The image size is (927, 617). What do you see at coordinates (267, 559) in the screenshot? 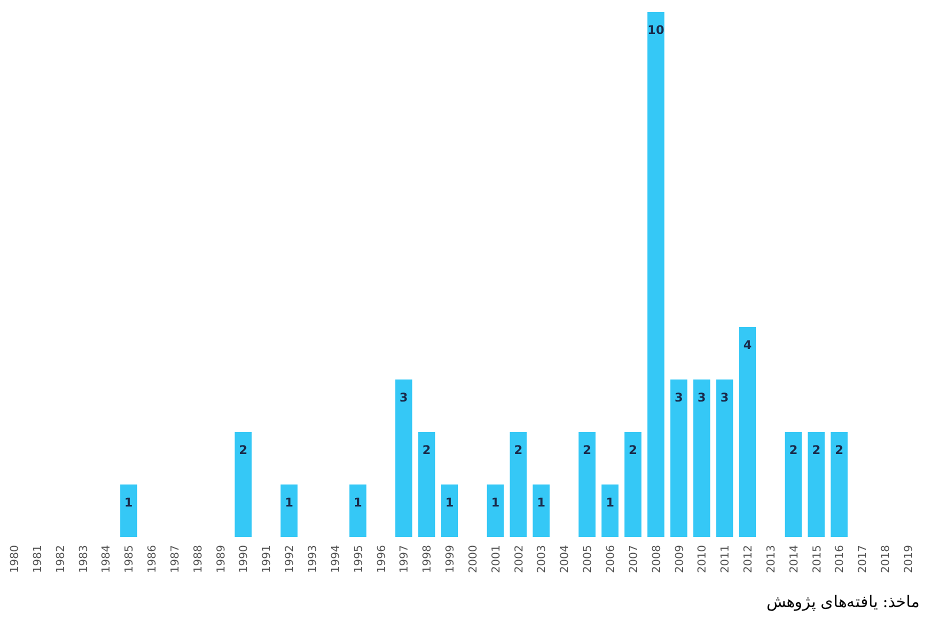
I see `x-tick-label: 1991` at bounding box center [267, 559].